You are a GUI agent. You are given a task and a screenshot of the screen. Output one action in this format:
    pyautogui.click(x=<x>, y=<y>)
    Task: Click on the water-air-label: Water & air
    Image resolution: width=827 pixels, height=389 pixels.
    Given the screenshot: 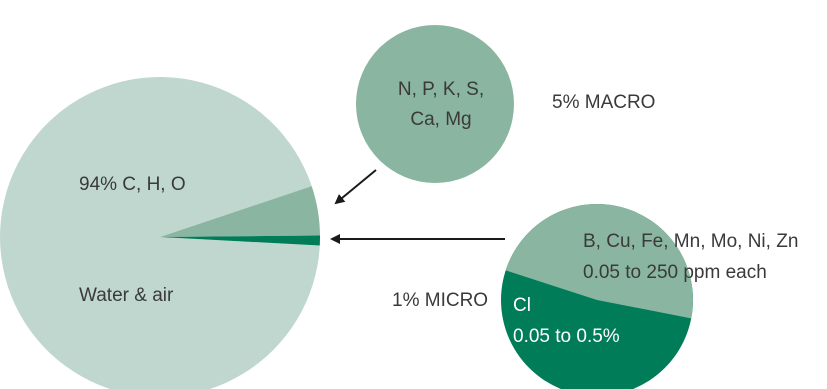 What is the action you would take?
    pyautogui.click(x=126, y=295)
    